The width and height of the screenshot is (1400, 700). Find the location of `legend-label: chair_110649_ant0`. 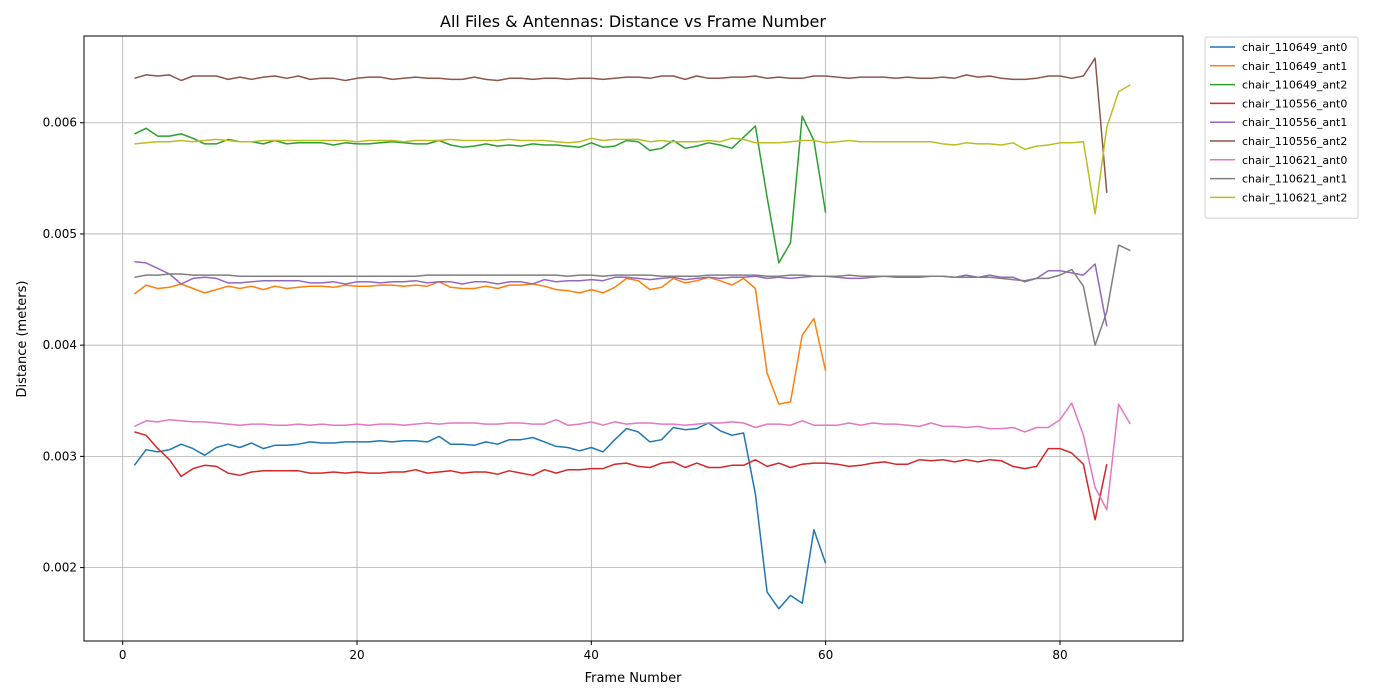

legend-label: chair_110649_ant0 is located at coordinates (1294, 47).